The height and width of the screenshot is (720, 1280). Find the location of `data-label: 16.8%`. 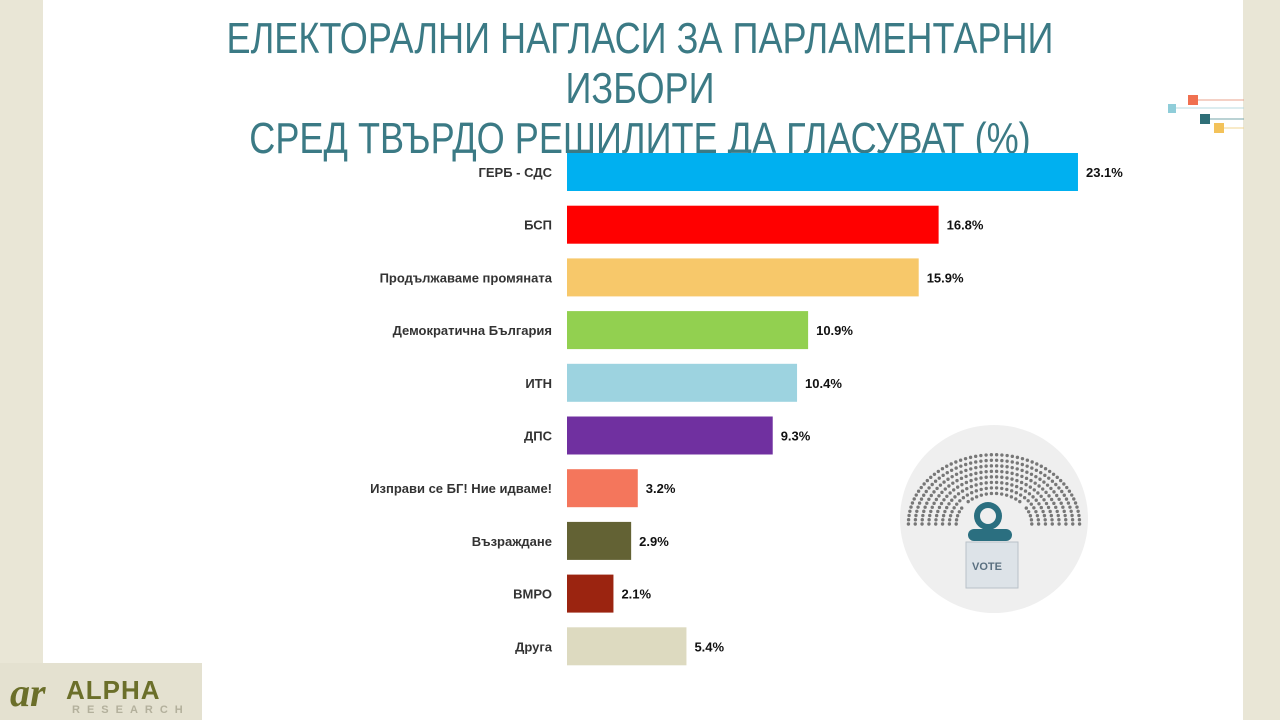

data-label: 16.8% is located at coordinates (965, 225).